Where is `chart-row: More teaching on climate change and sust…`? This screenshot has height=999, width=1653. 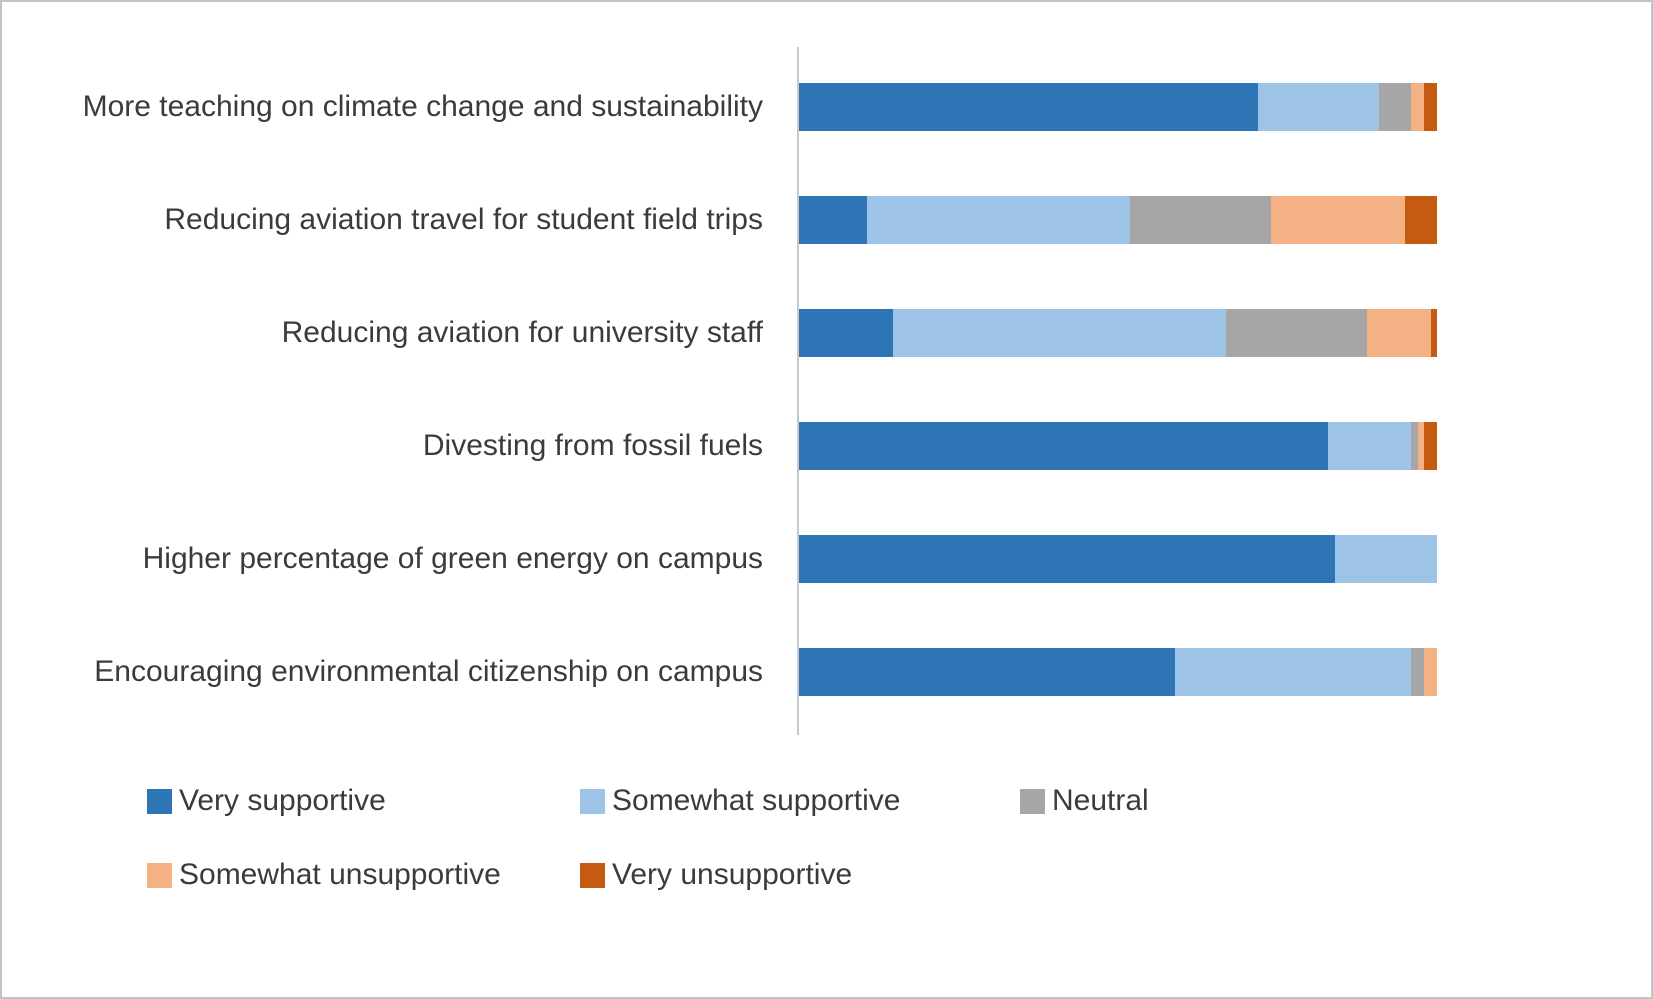
chart-row: More teaching on climate change and sust… is located at coordinates (826, 106).